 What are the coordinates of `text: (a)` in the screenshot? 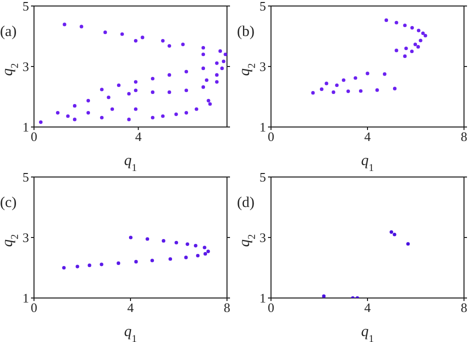 It's located at (8, 32).